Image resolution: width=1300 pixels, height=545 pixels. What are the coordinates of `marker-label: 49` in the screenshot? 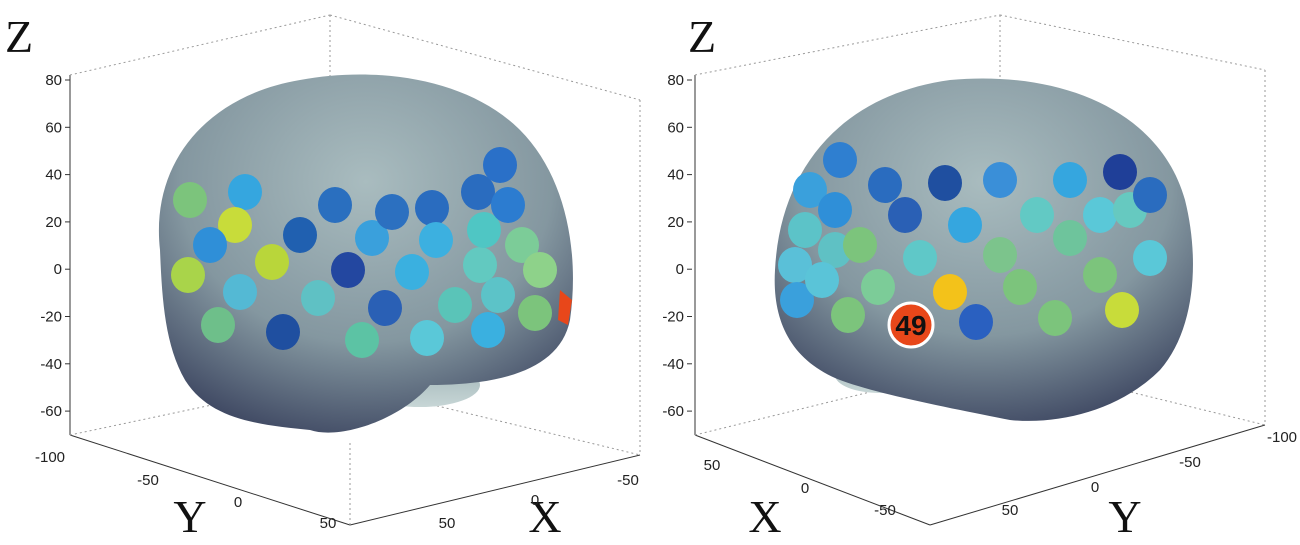 It's located at (910, 325).